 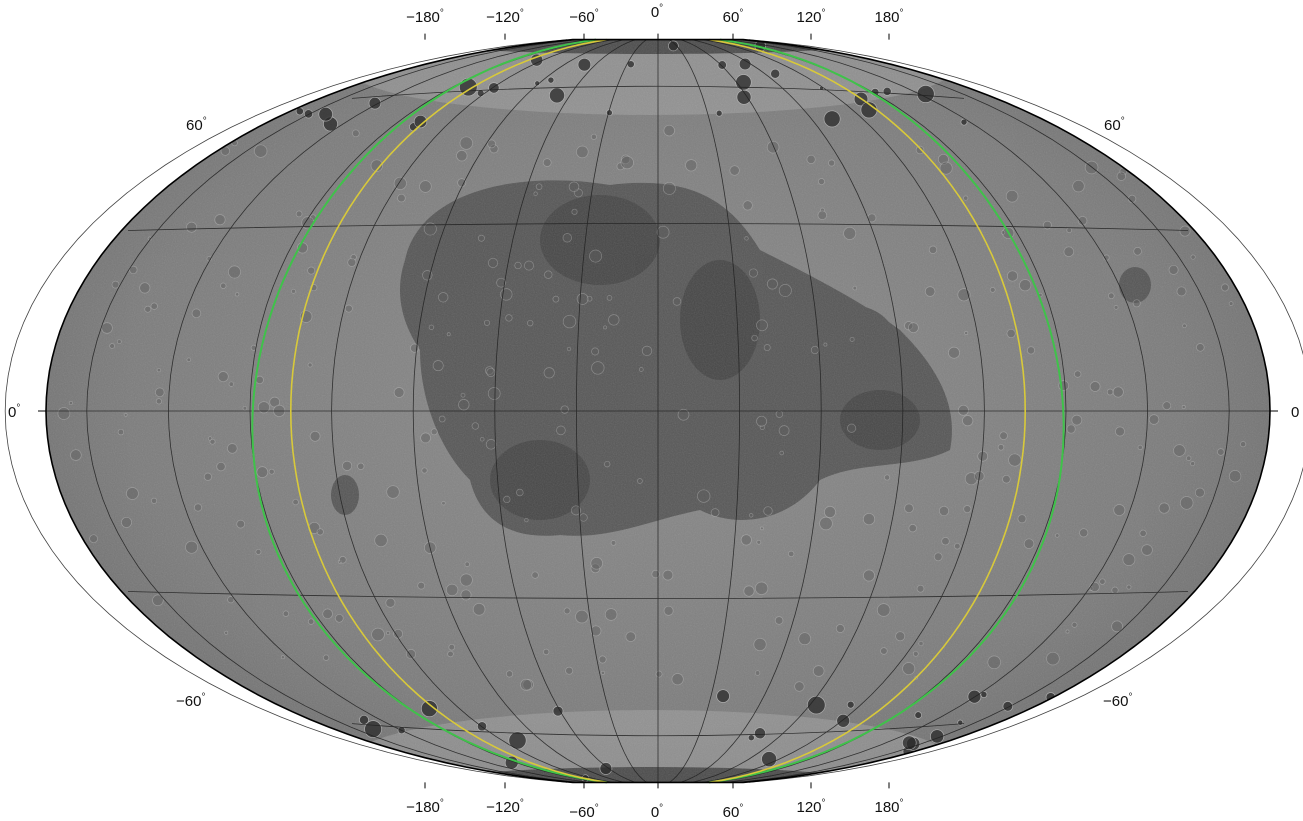 I want to click on graticule-line, so click(x=658, y=92).